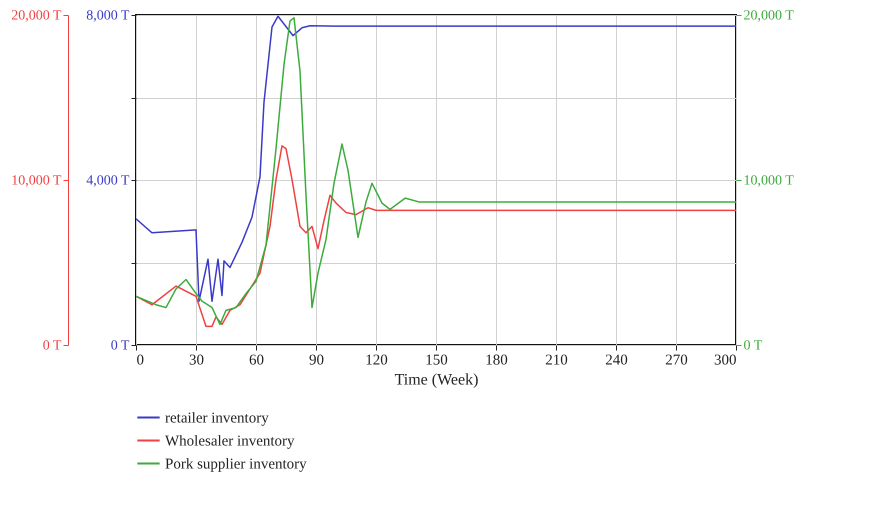  I want to click on x-tick-label: 300, so click(725, 360).